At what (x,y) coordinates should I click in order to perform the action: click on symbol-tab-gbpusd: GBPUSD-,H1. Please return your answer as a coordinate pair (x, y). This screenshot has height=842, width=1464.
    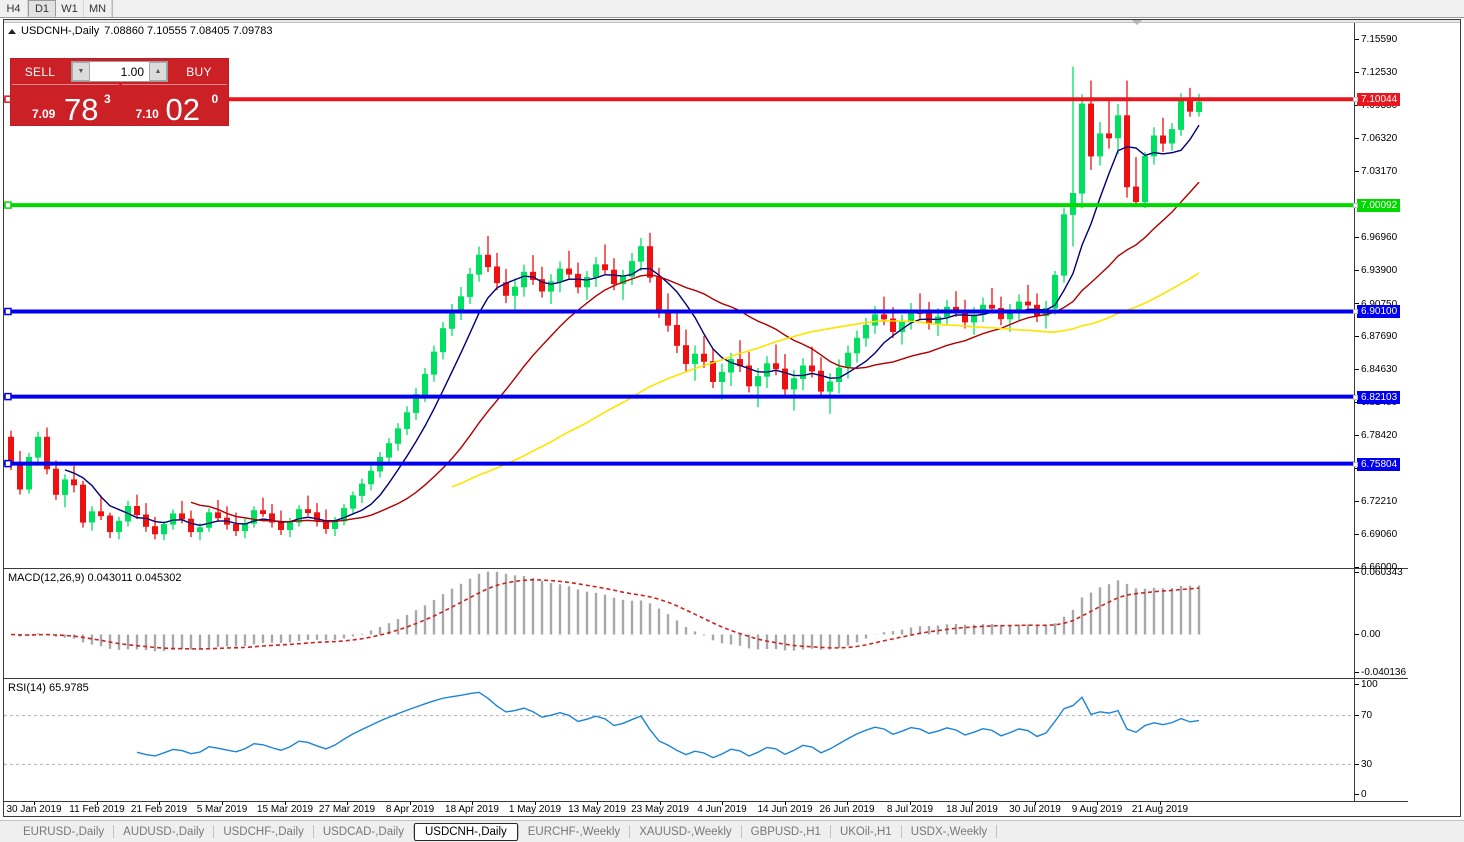
    Looking at the image, I should click on (785, 831).